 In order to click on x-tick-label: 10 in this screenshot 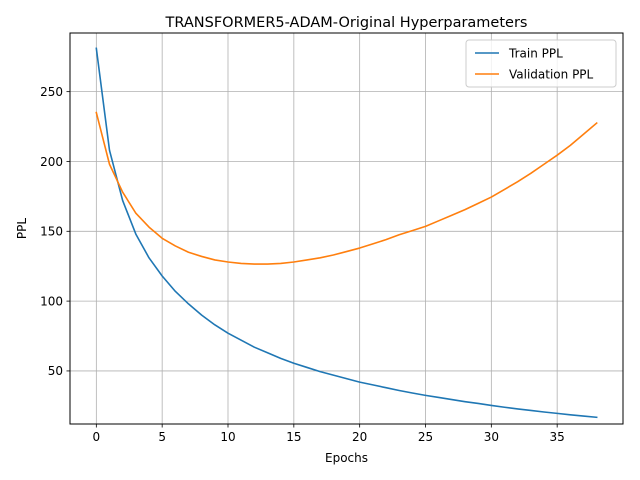, I will do `click(227, 437)`.